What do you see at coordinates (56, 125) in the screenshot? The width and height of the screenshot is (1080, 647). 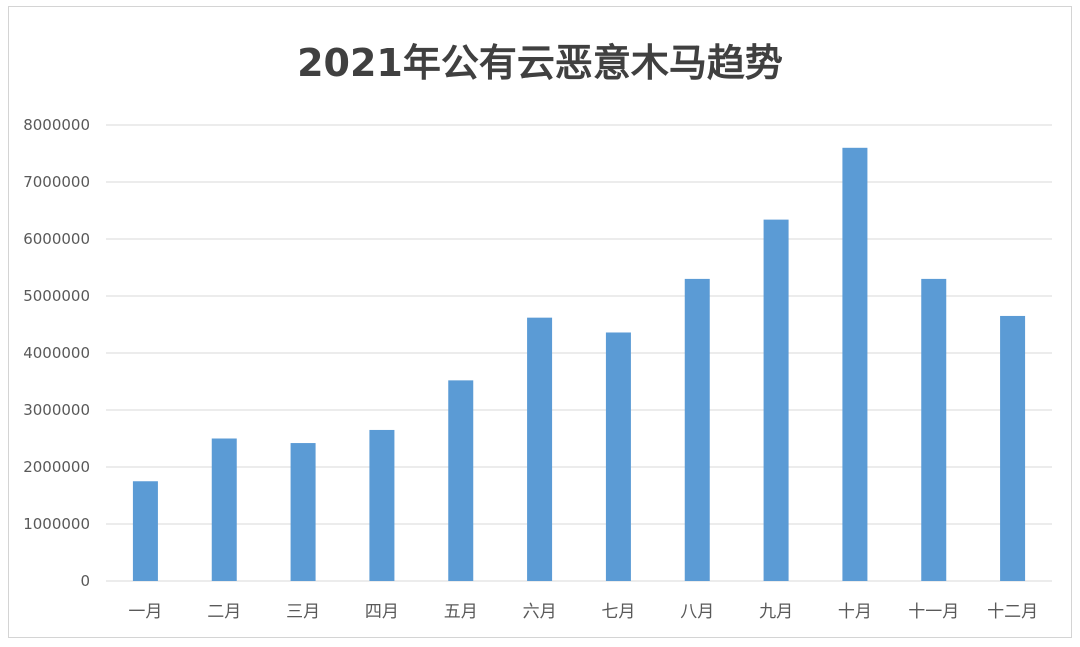 I see `y-tick-label: 8000000` at bounding box center [56, 125].